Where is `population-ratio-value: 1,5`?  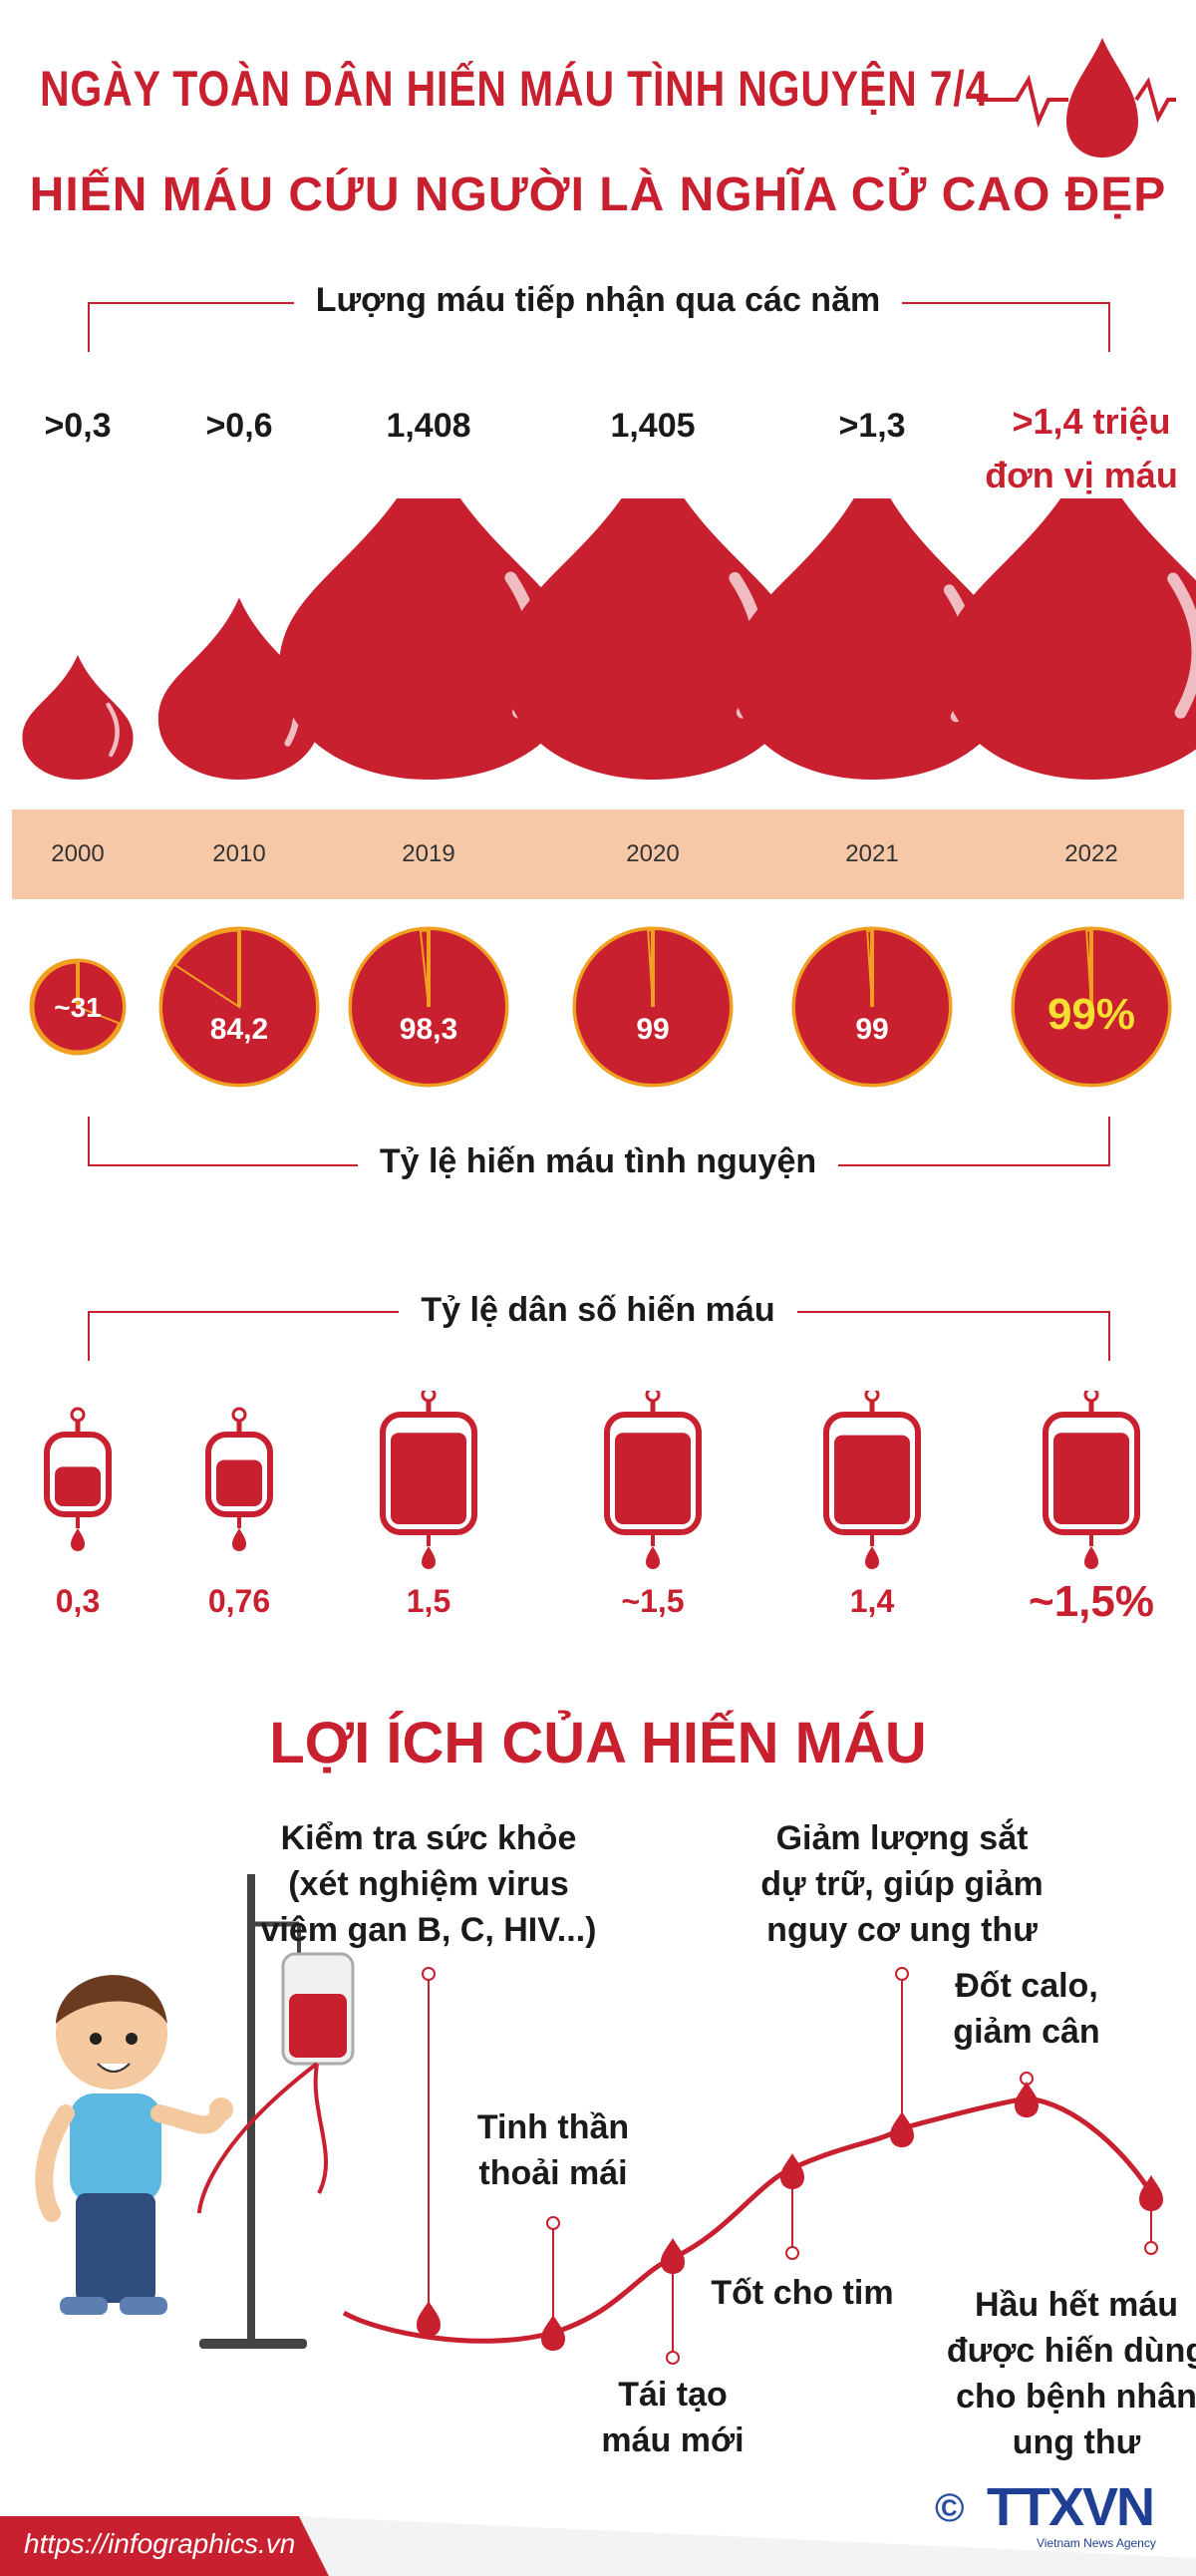 population-ratio-value: 1,5 is located at coordinates (429, 1601).